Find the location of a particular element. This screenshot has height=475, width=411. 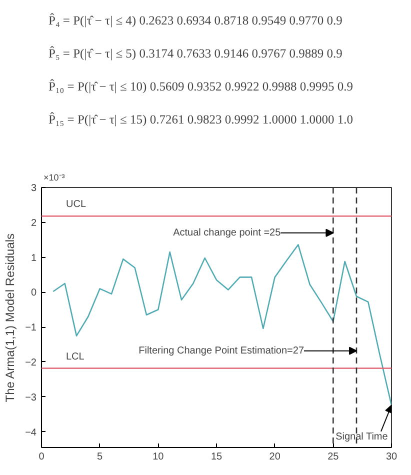

y-tick-label: −2 is located at coordinates (31, 362).